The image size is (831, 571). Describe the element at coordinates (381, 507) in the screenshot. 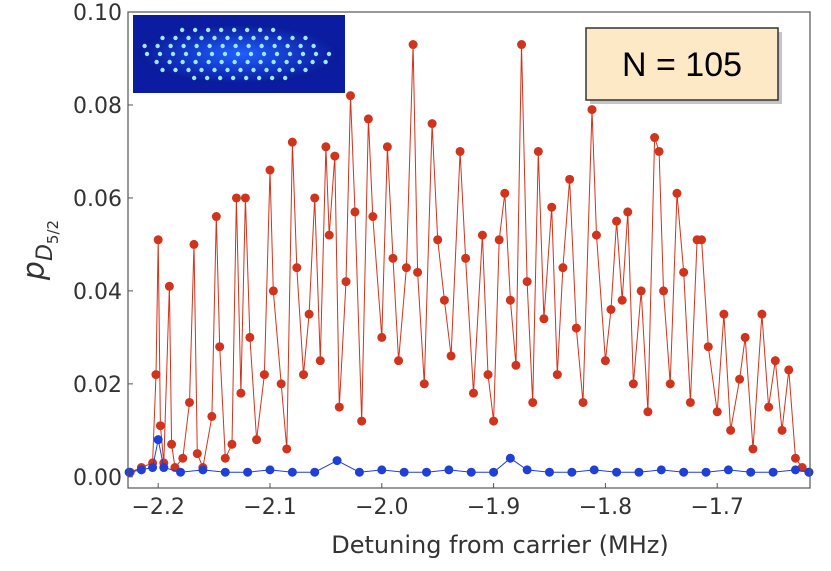

I see `x-tick-label: −2.0` at that location.